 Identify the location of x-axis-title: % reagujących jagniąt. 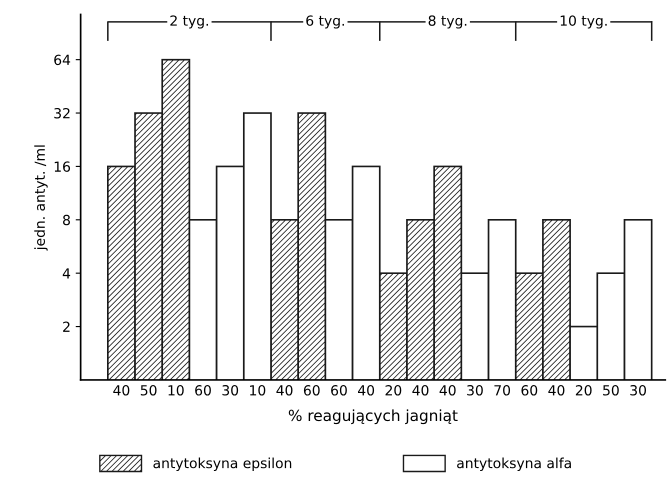
(373, 416).